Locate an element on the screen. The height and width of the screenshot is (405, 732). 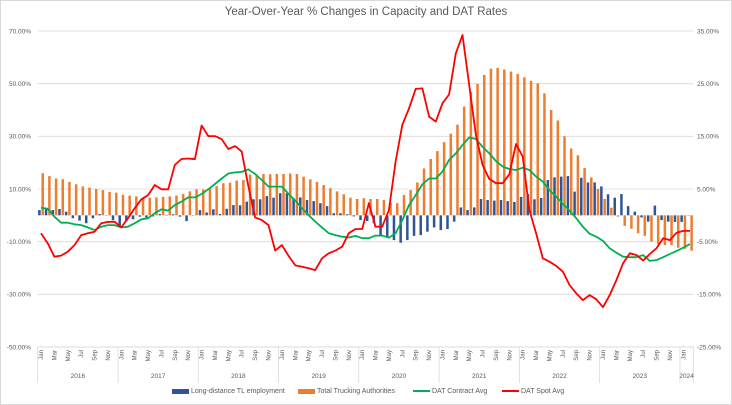
year-label: 2024 is located at coordinates (686, 376).